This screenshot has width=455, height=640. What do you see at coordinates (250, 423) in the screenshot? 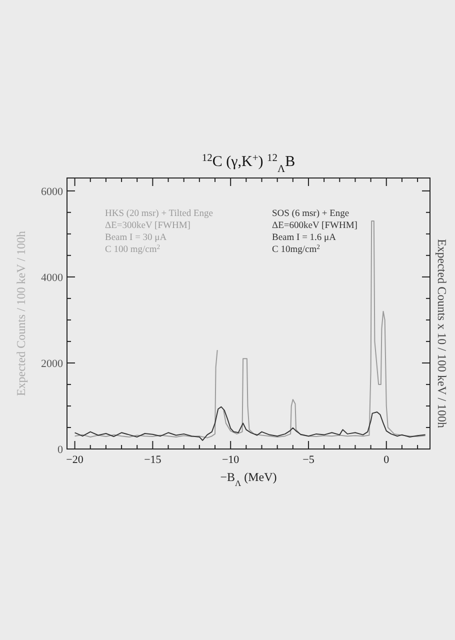
I see `line-series` at bounding box center [250, 423].